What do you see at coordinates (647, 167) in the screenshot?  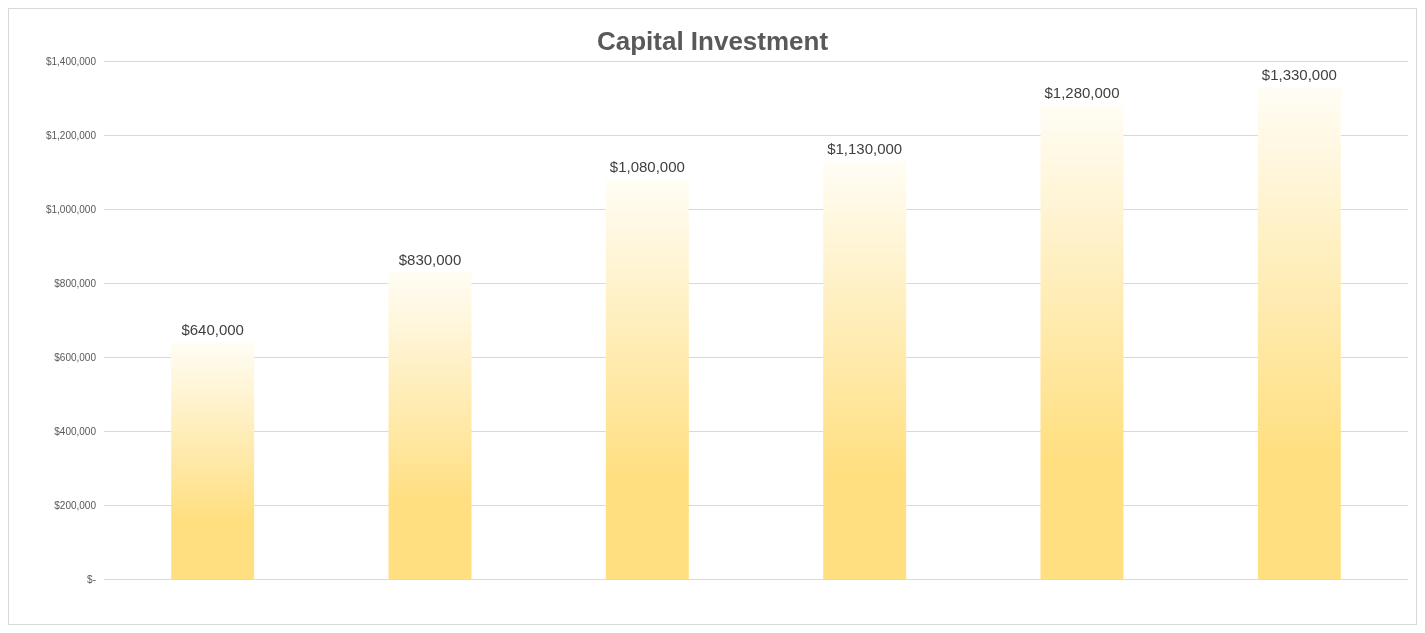 I see `data-label: $1,080,000` at bounding box center [647, 167].